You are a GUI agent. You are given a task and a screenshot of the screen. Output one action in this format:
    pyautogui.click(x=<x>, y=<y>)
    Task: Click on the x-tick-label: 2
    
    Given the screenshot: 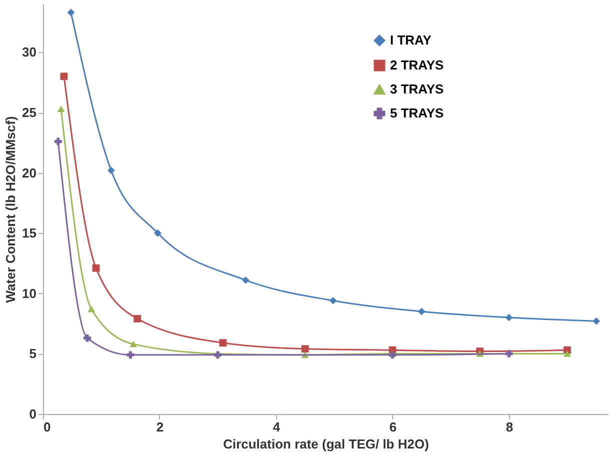 What is the action you would take?
    pyautogui.click(x=160, y=427)
    